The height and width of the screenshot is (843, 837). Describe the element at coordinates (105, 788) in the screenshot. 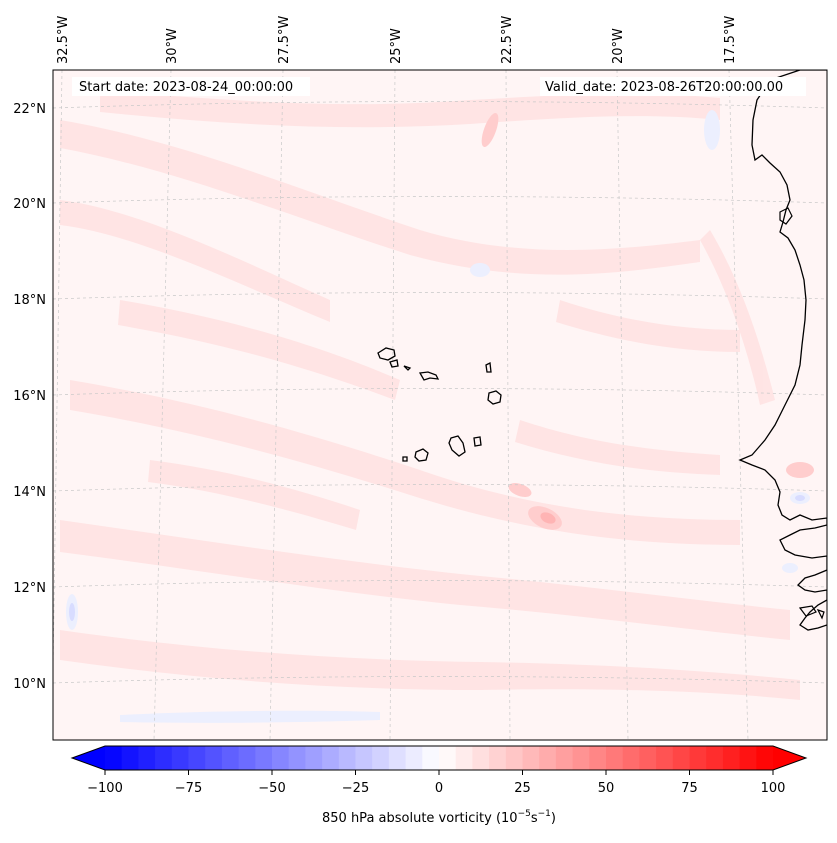

I see `cb-tick-label: −100` at that location.